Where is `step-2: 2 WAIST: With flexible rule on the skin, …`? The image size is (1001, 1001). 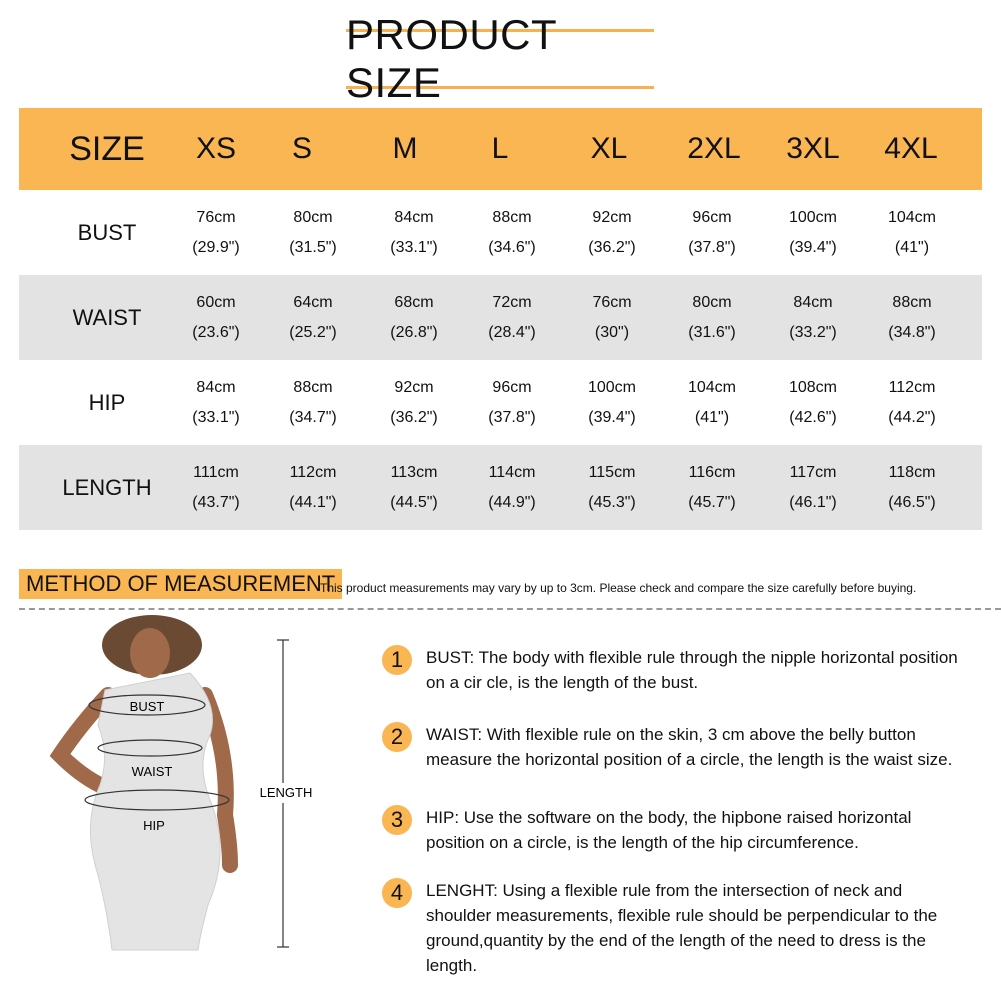
step-2: 2 WAIST: With flexible rule on the skin, … is located at coordinates (674, 747).